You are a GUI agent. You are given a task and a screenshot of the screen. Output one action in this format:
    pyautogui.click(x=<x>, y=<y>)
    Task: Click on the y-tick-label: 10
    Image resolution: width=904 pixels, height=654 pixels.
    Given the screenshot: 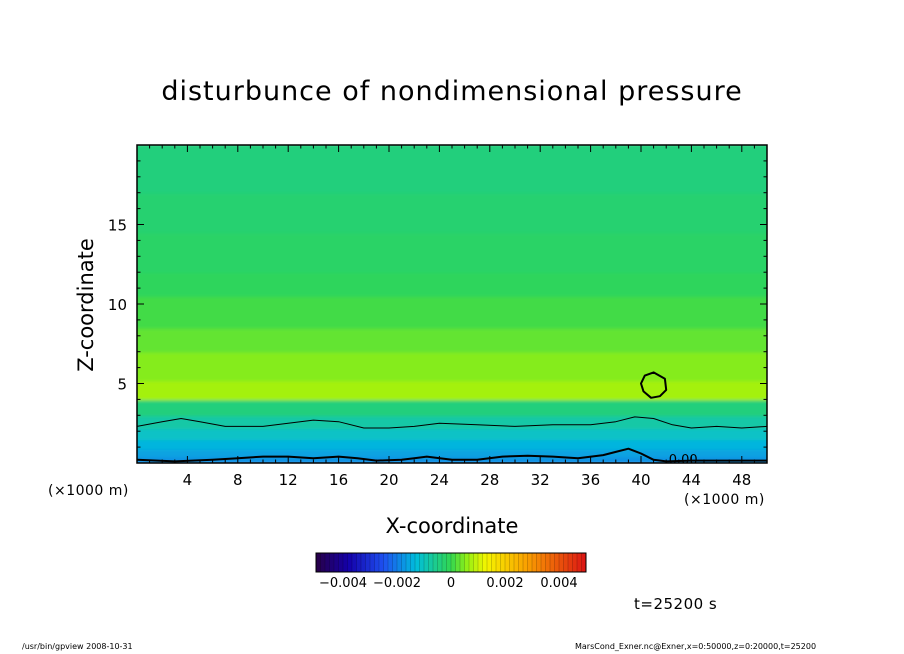 What is the action you would take?
    pyautogui.click(x=117, y=305)
    